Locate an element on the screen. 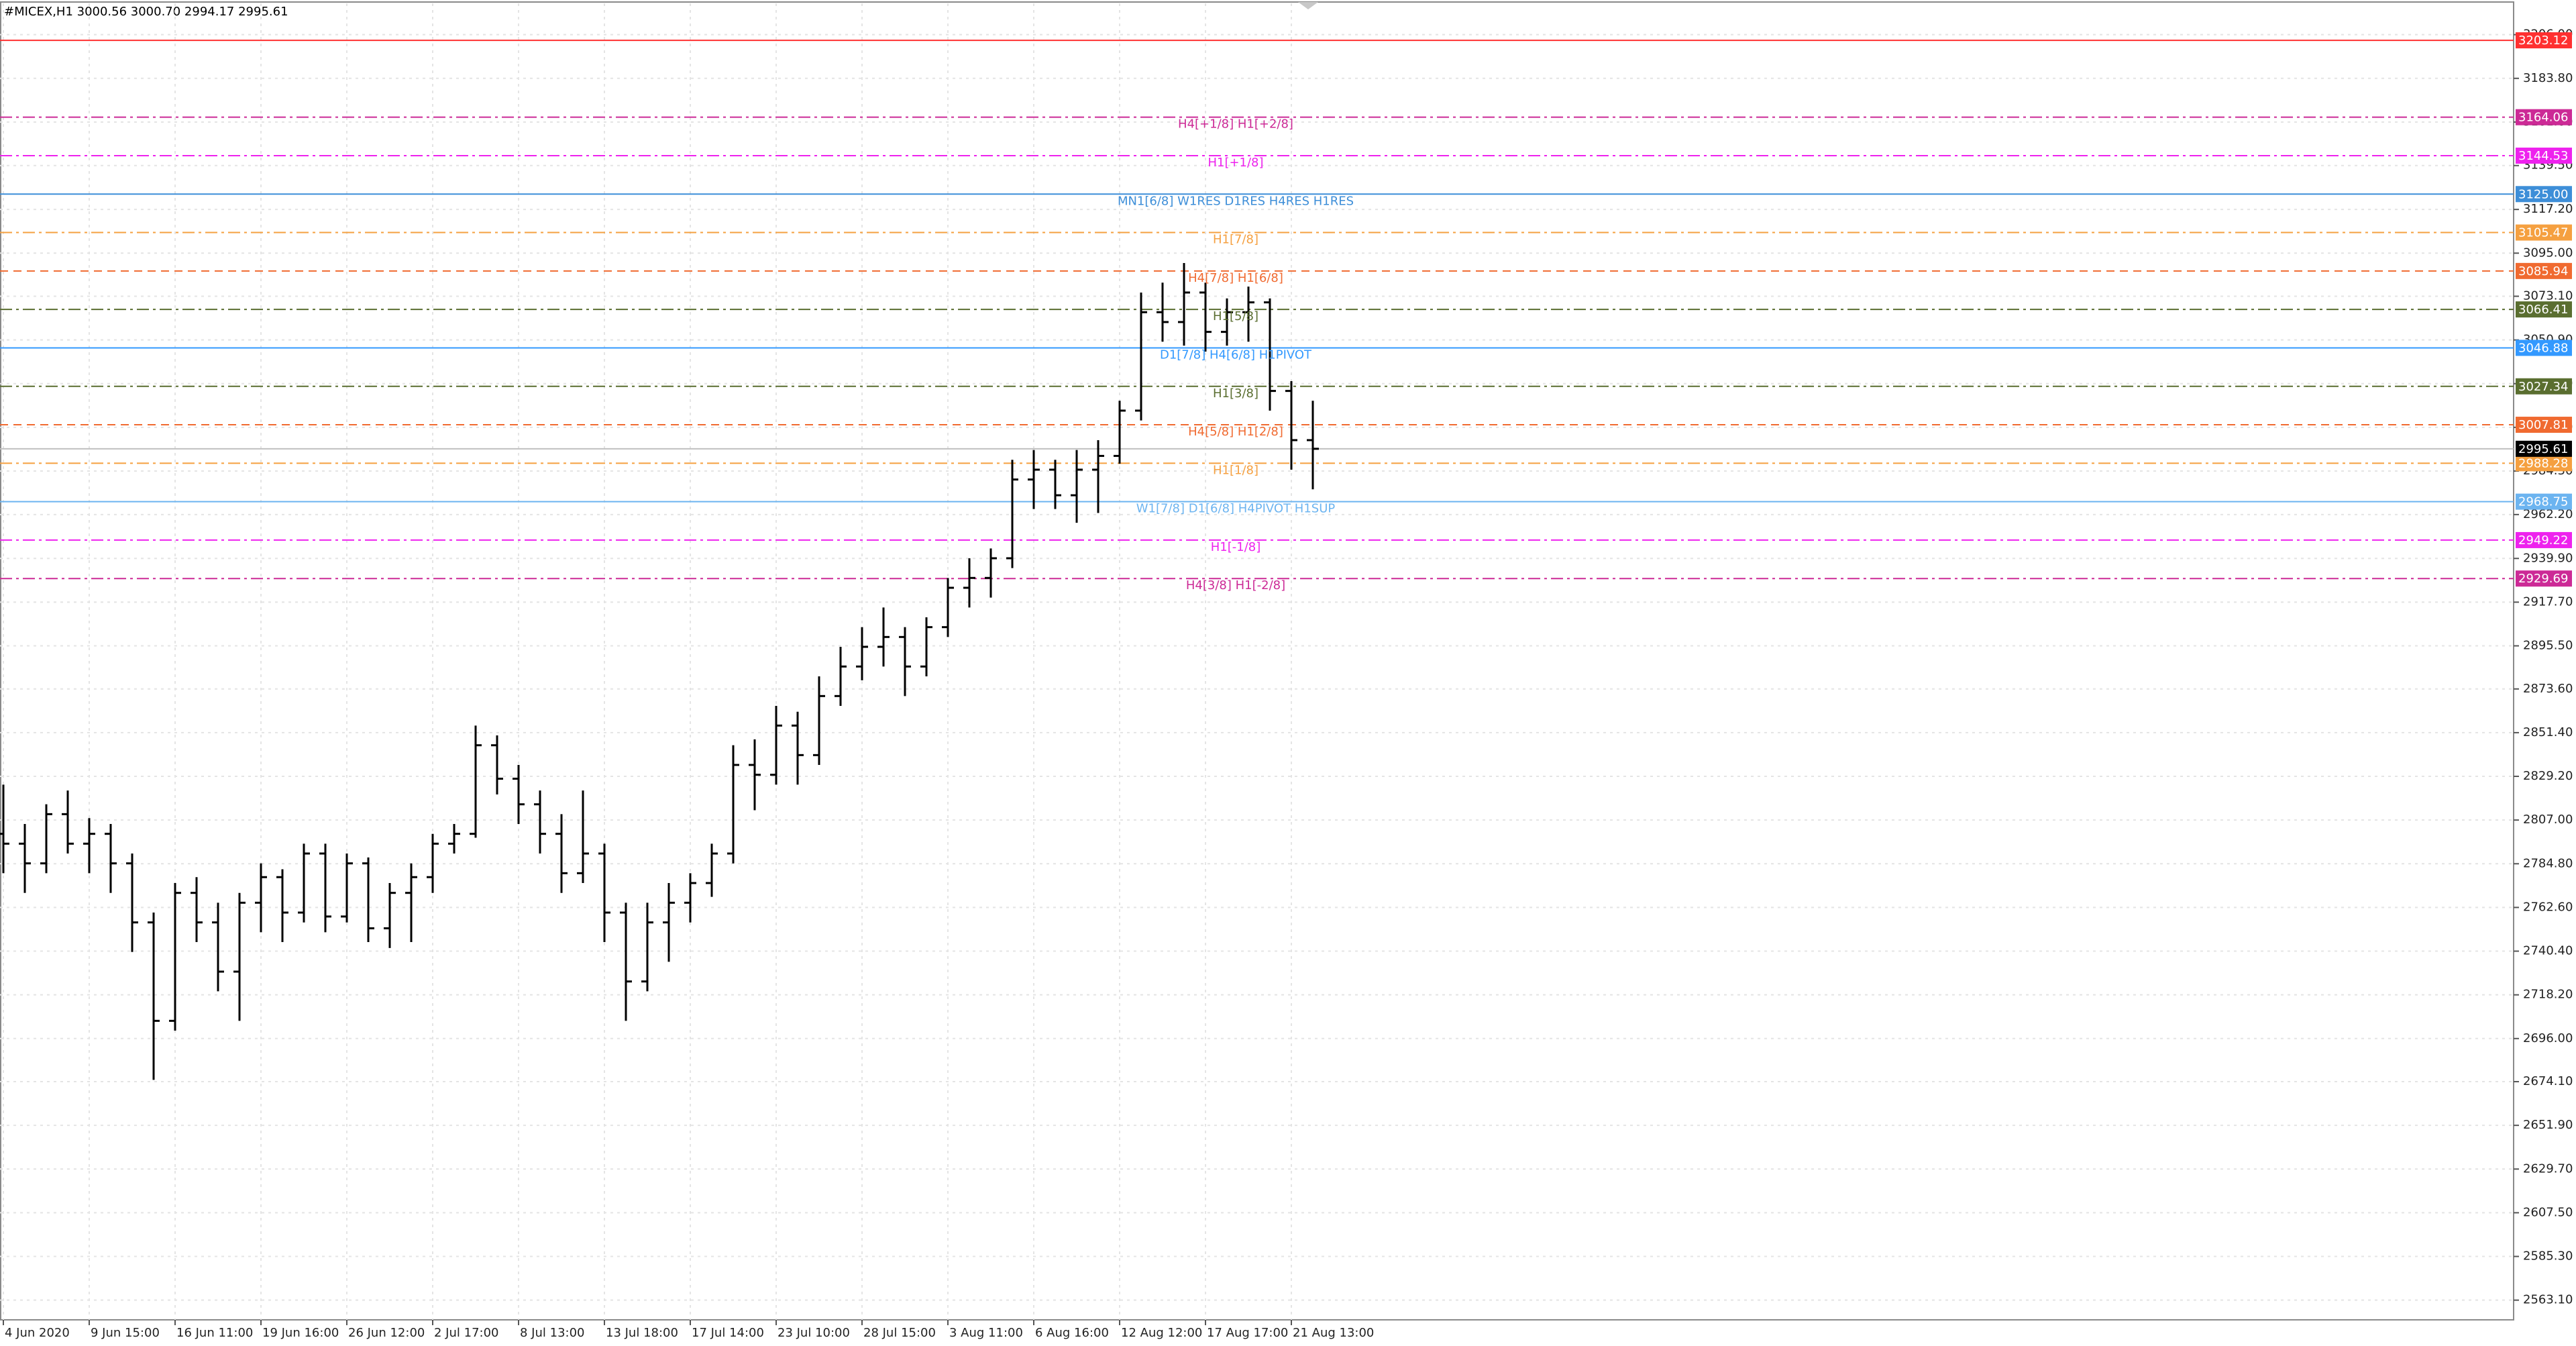 The image size is (2576, 1346). y-tick-label: 2696.00 is located at coordinates (2548, 1038).